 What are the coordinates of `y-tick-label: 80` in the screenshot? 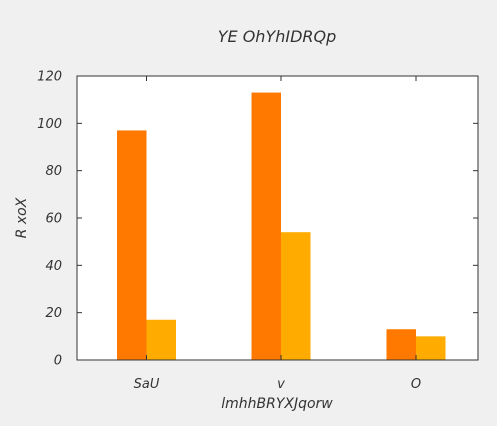 It's located at (53, 171).